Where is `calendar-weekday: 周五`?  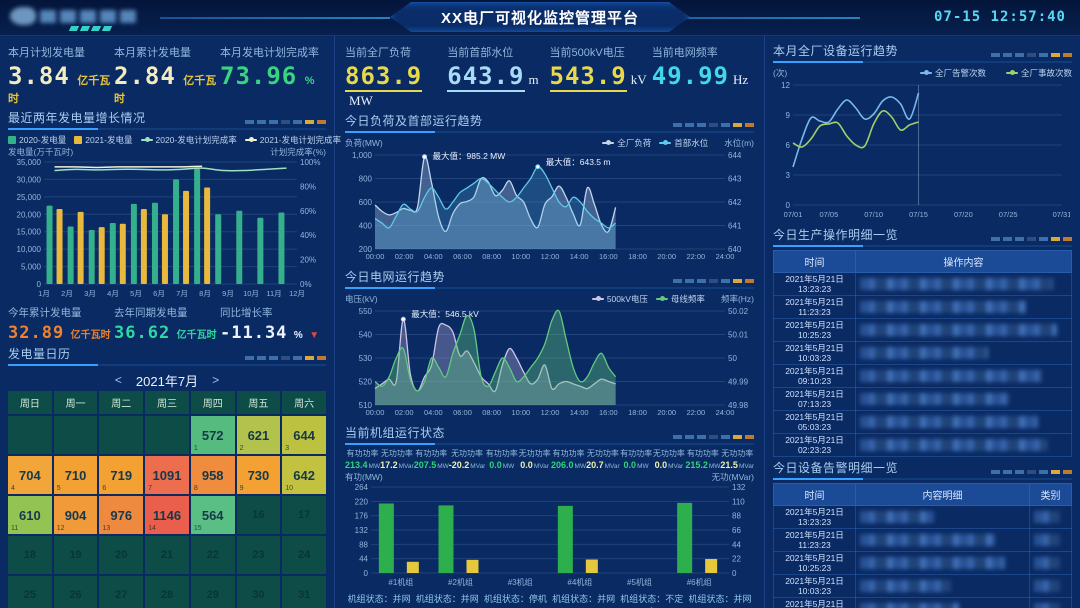
calendar-weekday: 周五 is located at coordinates (258, 402).